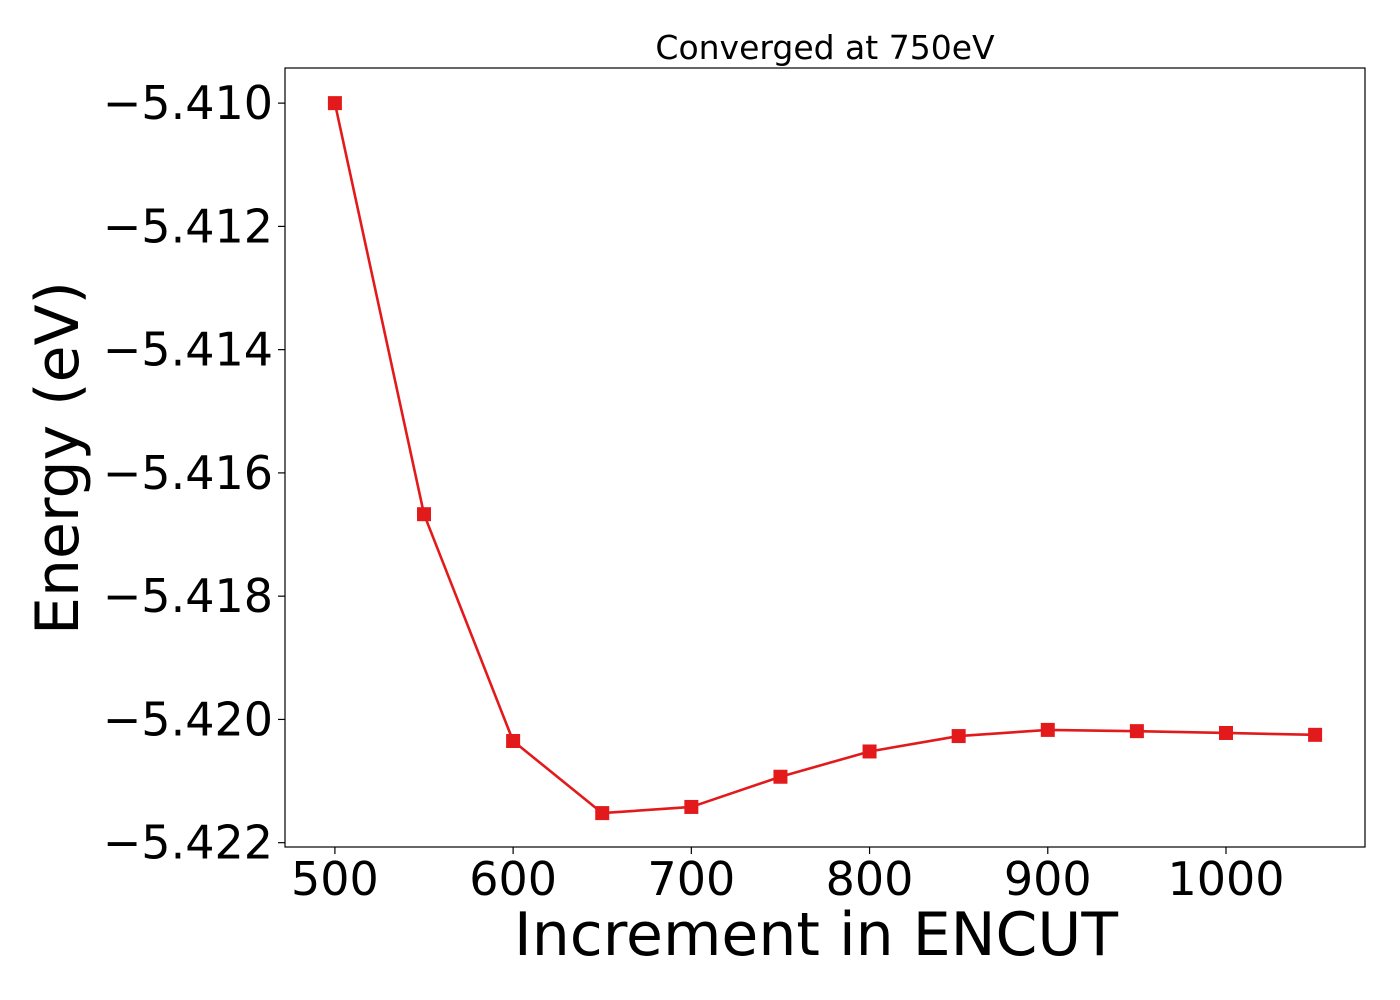 Image resolution: width=1400 pixels, height=1000 pixels. I want to click on y-tick-label: −5.416, so click(188, 473).